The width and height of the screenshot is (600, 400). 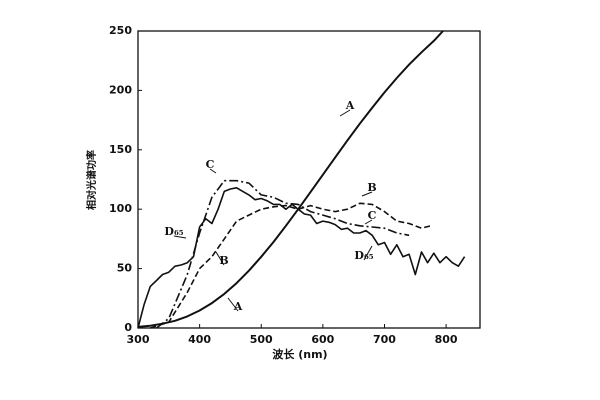 I want to click on y-tick-label: 150, so click(x=120, y=149).